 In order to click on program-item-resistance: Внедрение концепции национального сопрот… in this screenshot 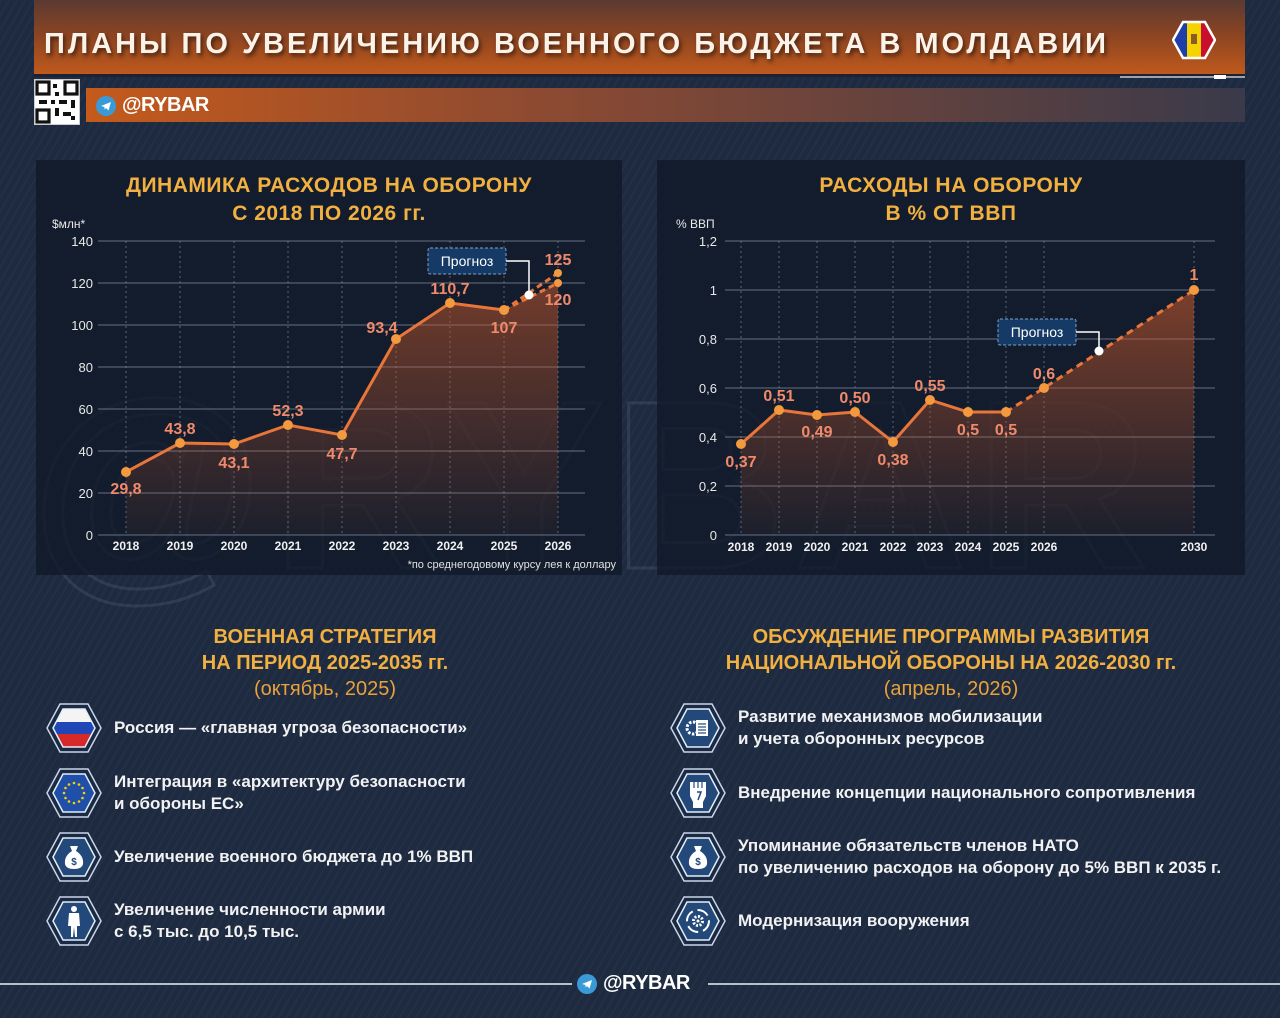, I will do `click(932, 793)`.